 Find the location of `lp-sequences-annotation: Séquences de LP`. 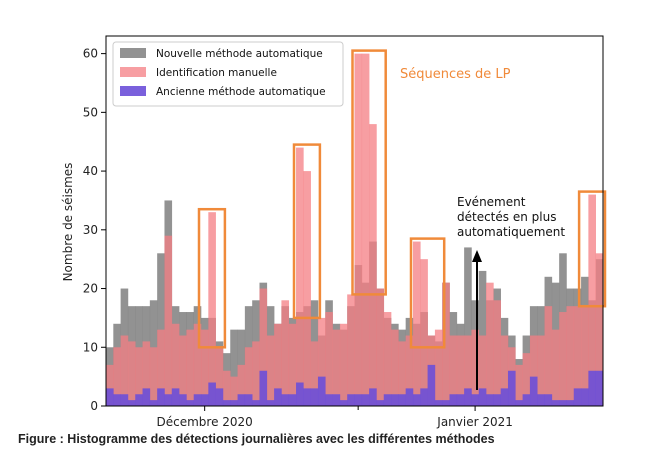

lp-sequences-annotation: Séquences de LP is located at coordinates (455, 74).